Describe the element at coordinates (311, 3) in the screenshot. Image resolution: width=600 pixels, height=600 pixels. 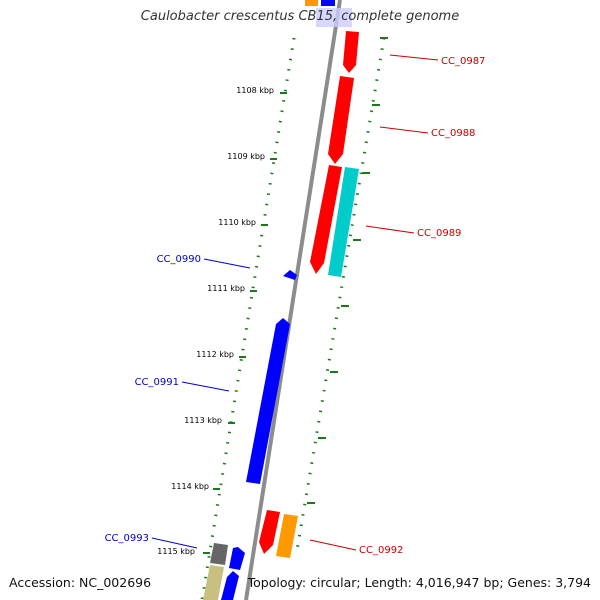
I see `gene-partial-orange-top` at that location.